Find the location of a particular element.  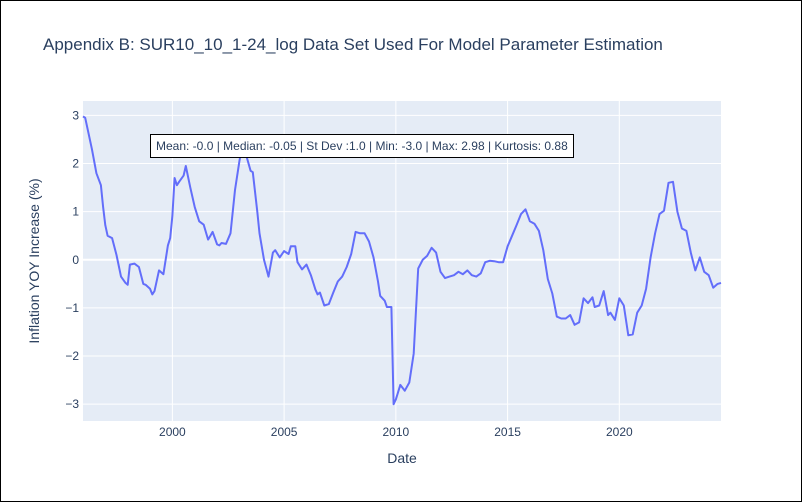

y-tick-label: 3 is located at coordinates (75, 115).